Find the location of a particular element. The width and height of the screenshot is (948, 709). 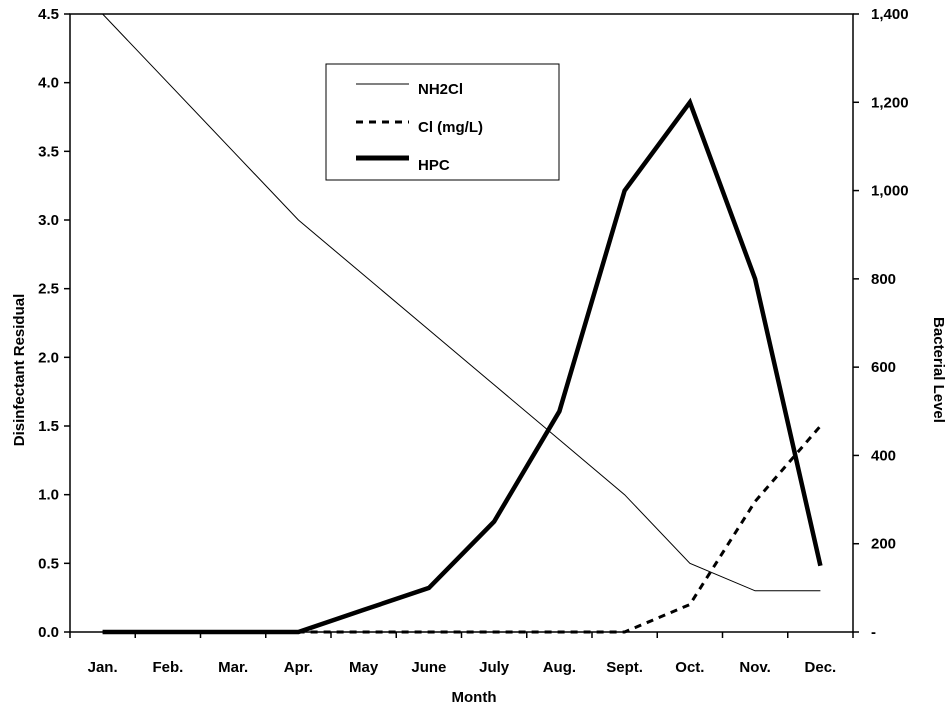

x-tick-label: Oct. is located at coordinates (689, 667).